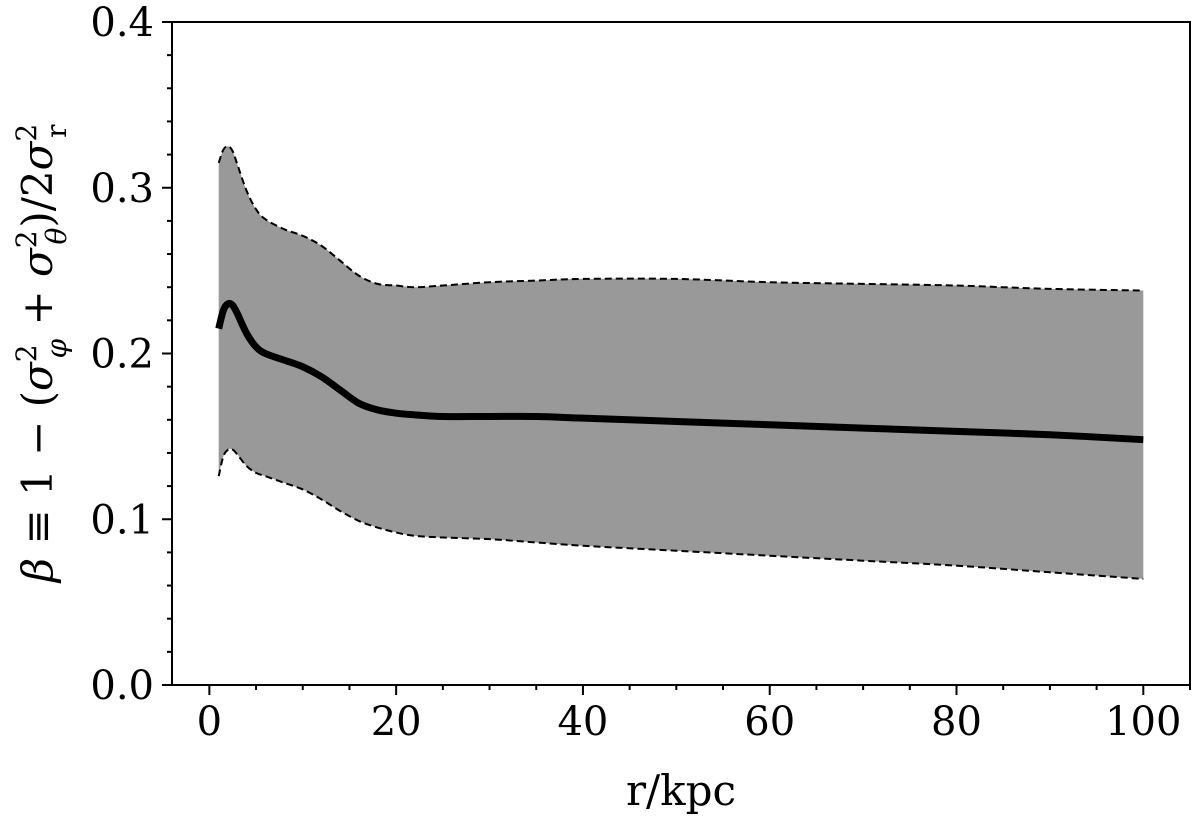 This screenshot has height=826, width=1200. Describe the element at coordinates (681, 790) in the screenshot. I see `x-axis-label: r/kpc` at that location.